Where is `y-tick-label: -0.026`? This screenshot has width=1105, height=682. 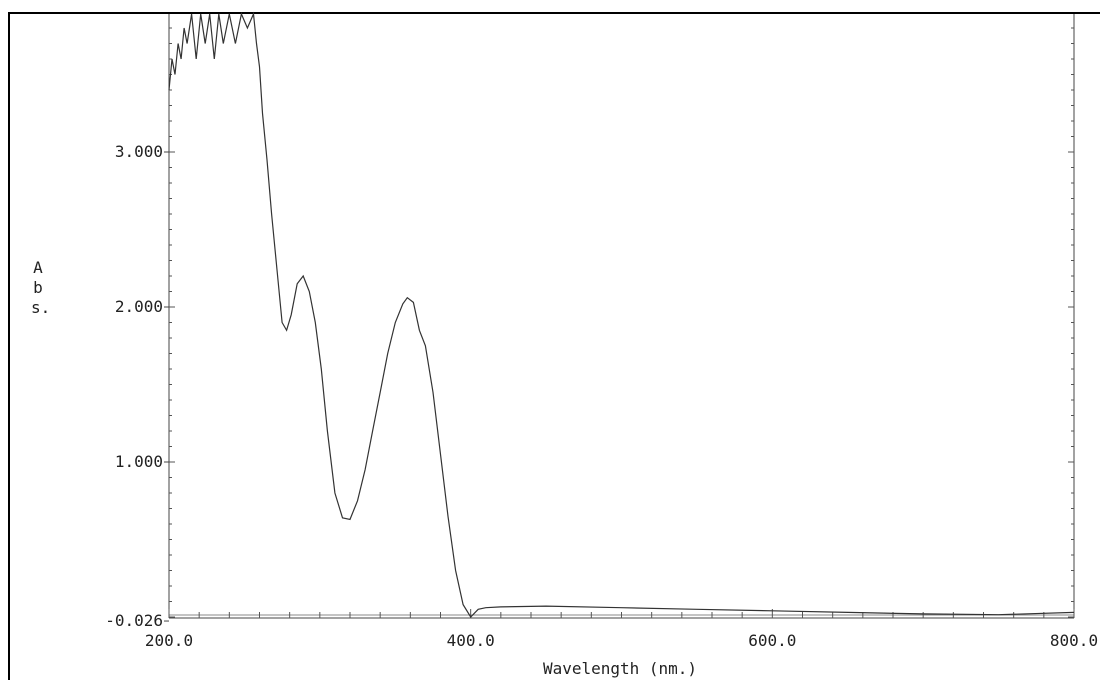 y-tick-label: -0.026 is located at coordinates (134, 620).